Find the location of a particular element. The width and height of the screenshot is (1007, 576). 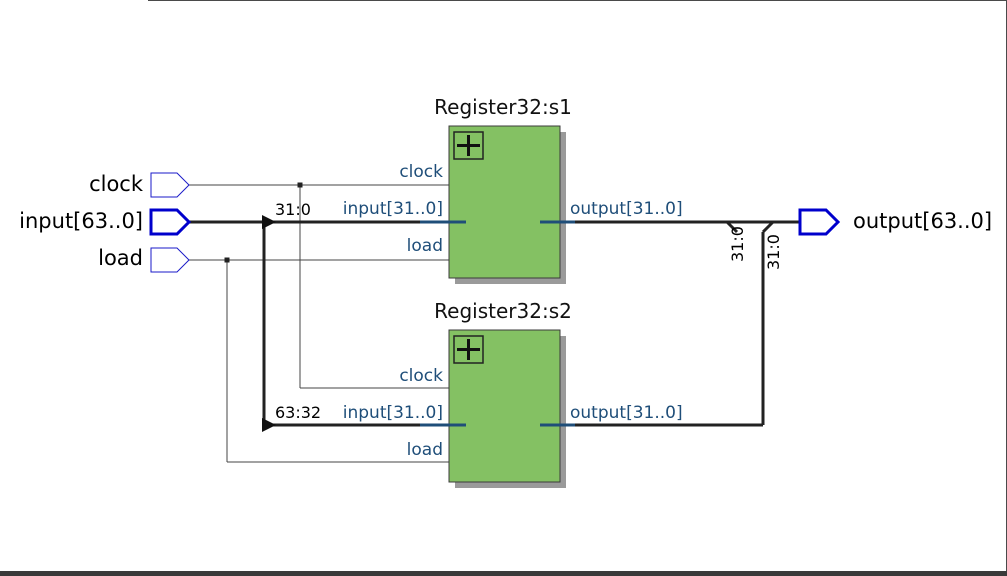

pin-output-label: output[63..0] is located at coordinates (922, 221).